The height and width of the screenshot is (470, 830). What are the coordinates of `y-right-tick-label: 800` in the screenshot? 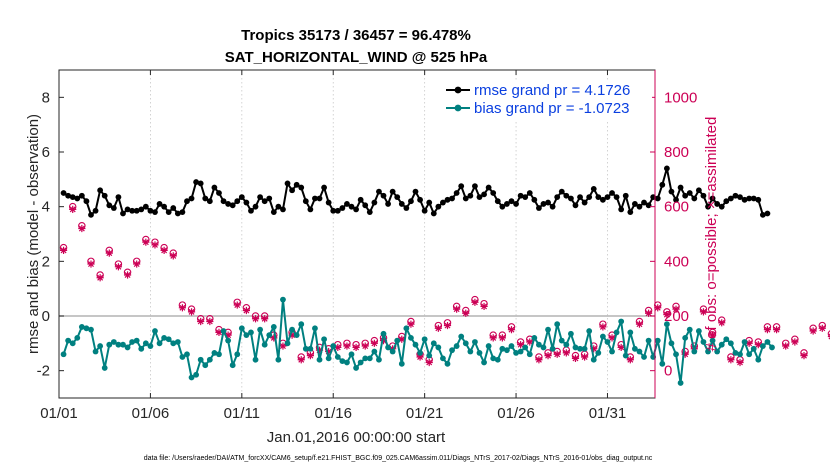 It's located at (676, 152).